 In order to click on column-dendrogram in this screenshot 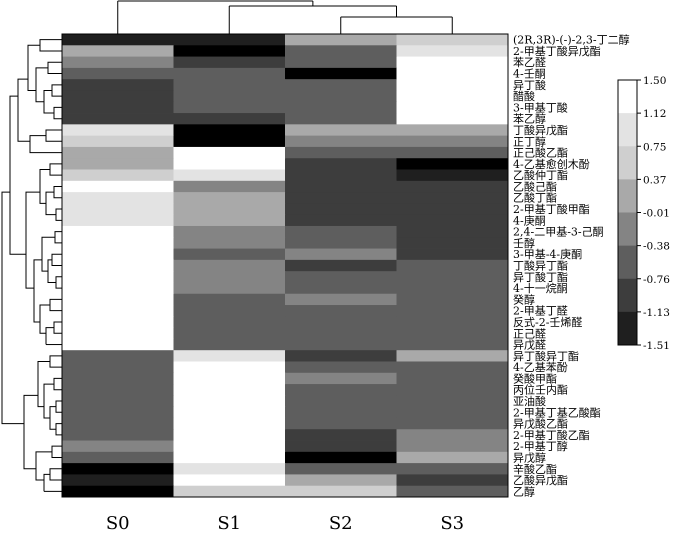, I will do `click(285, 17)`.